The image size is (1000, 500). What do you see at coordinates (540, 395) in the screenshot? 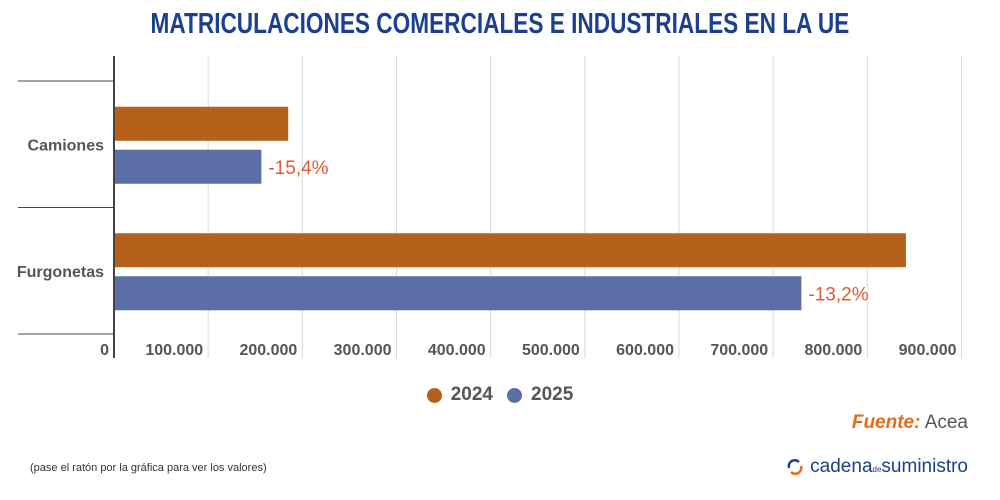
I see `legend-item-2025: 2025` at bounding box center [540, 395].